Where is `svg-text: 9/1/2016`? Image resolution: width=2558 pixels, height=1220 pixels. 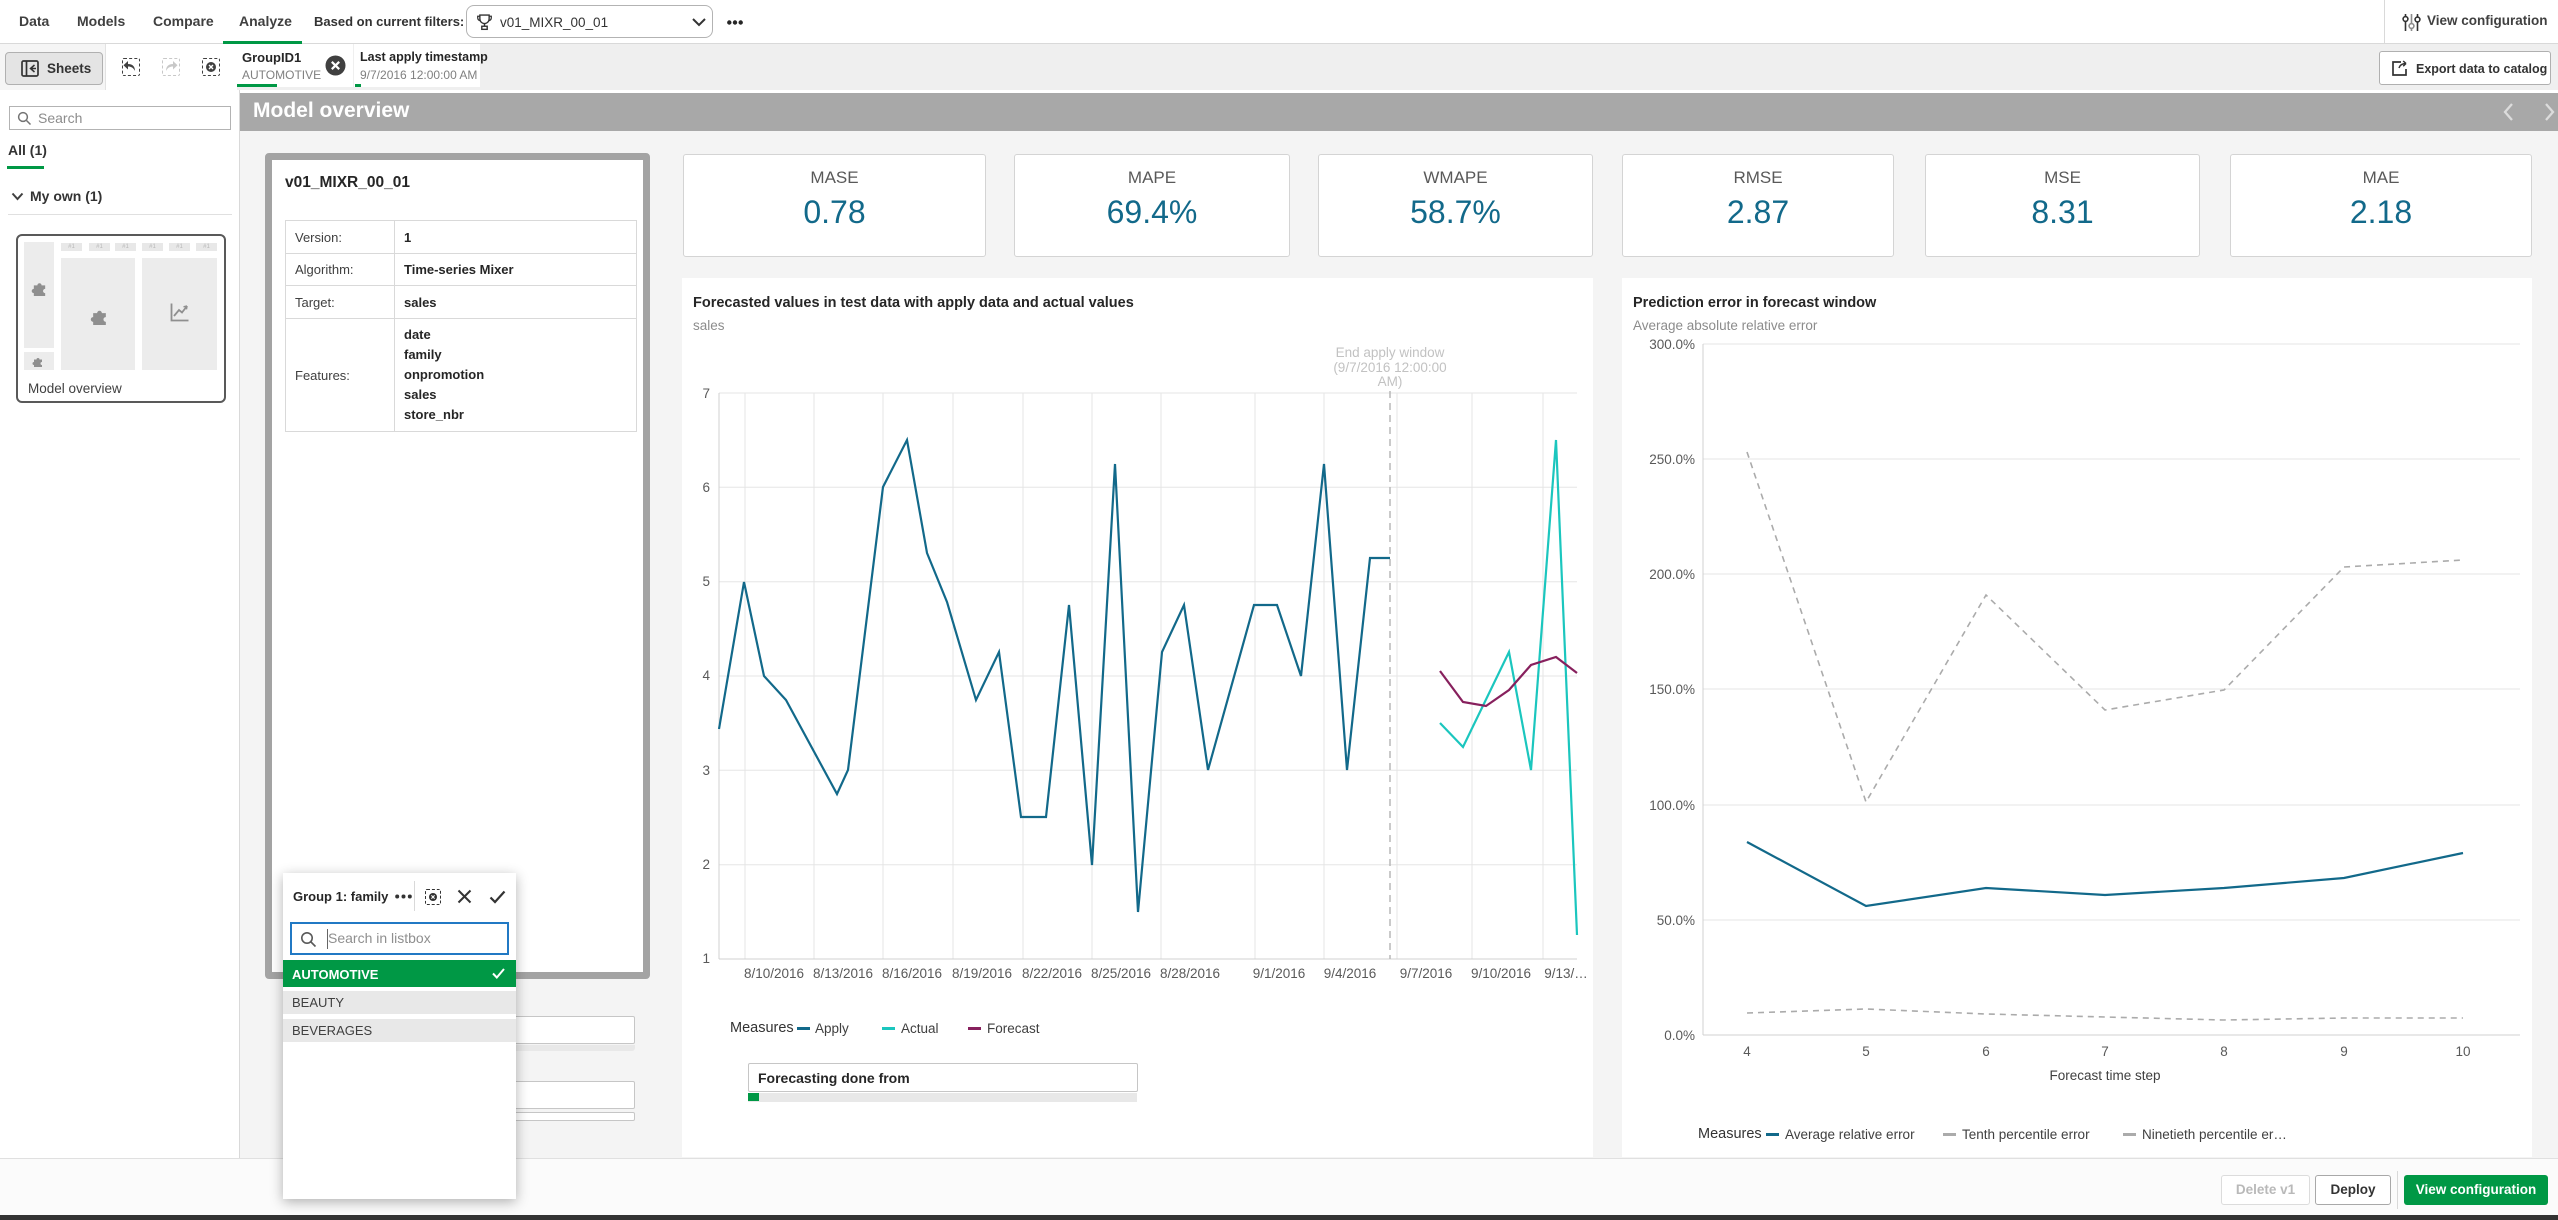
svg-text: 9/1/2016 is located at coordinates (1279, 973).